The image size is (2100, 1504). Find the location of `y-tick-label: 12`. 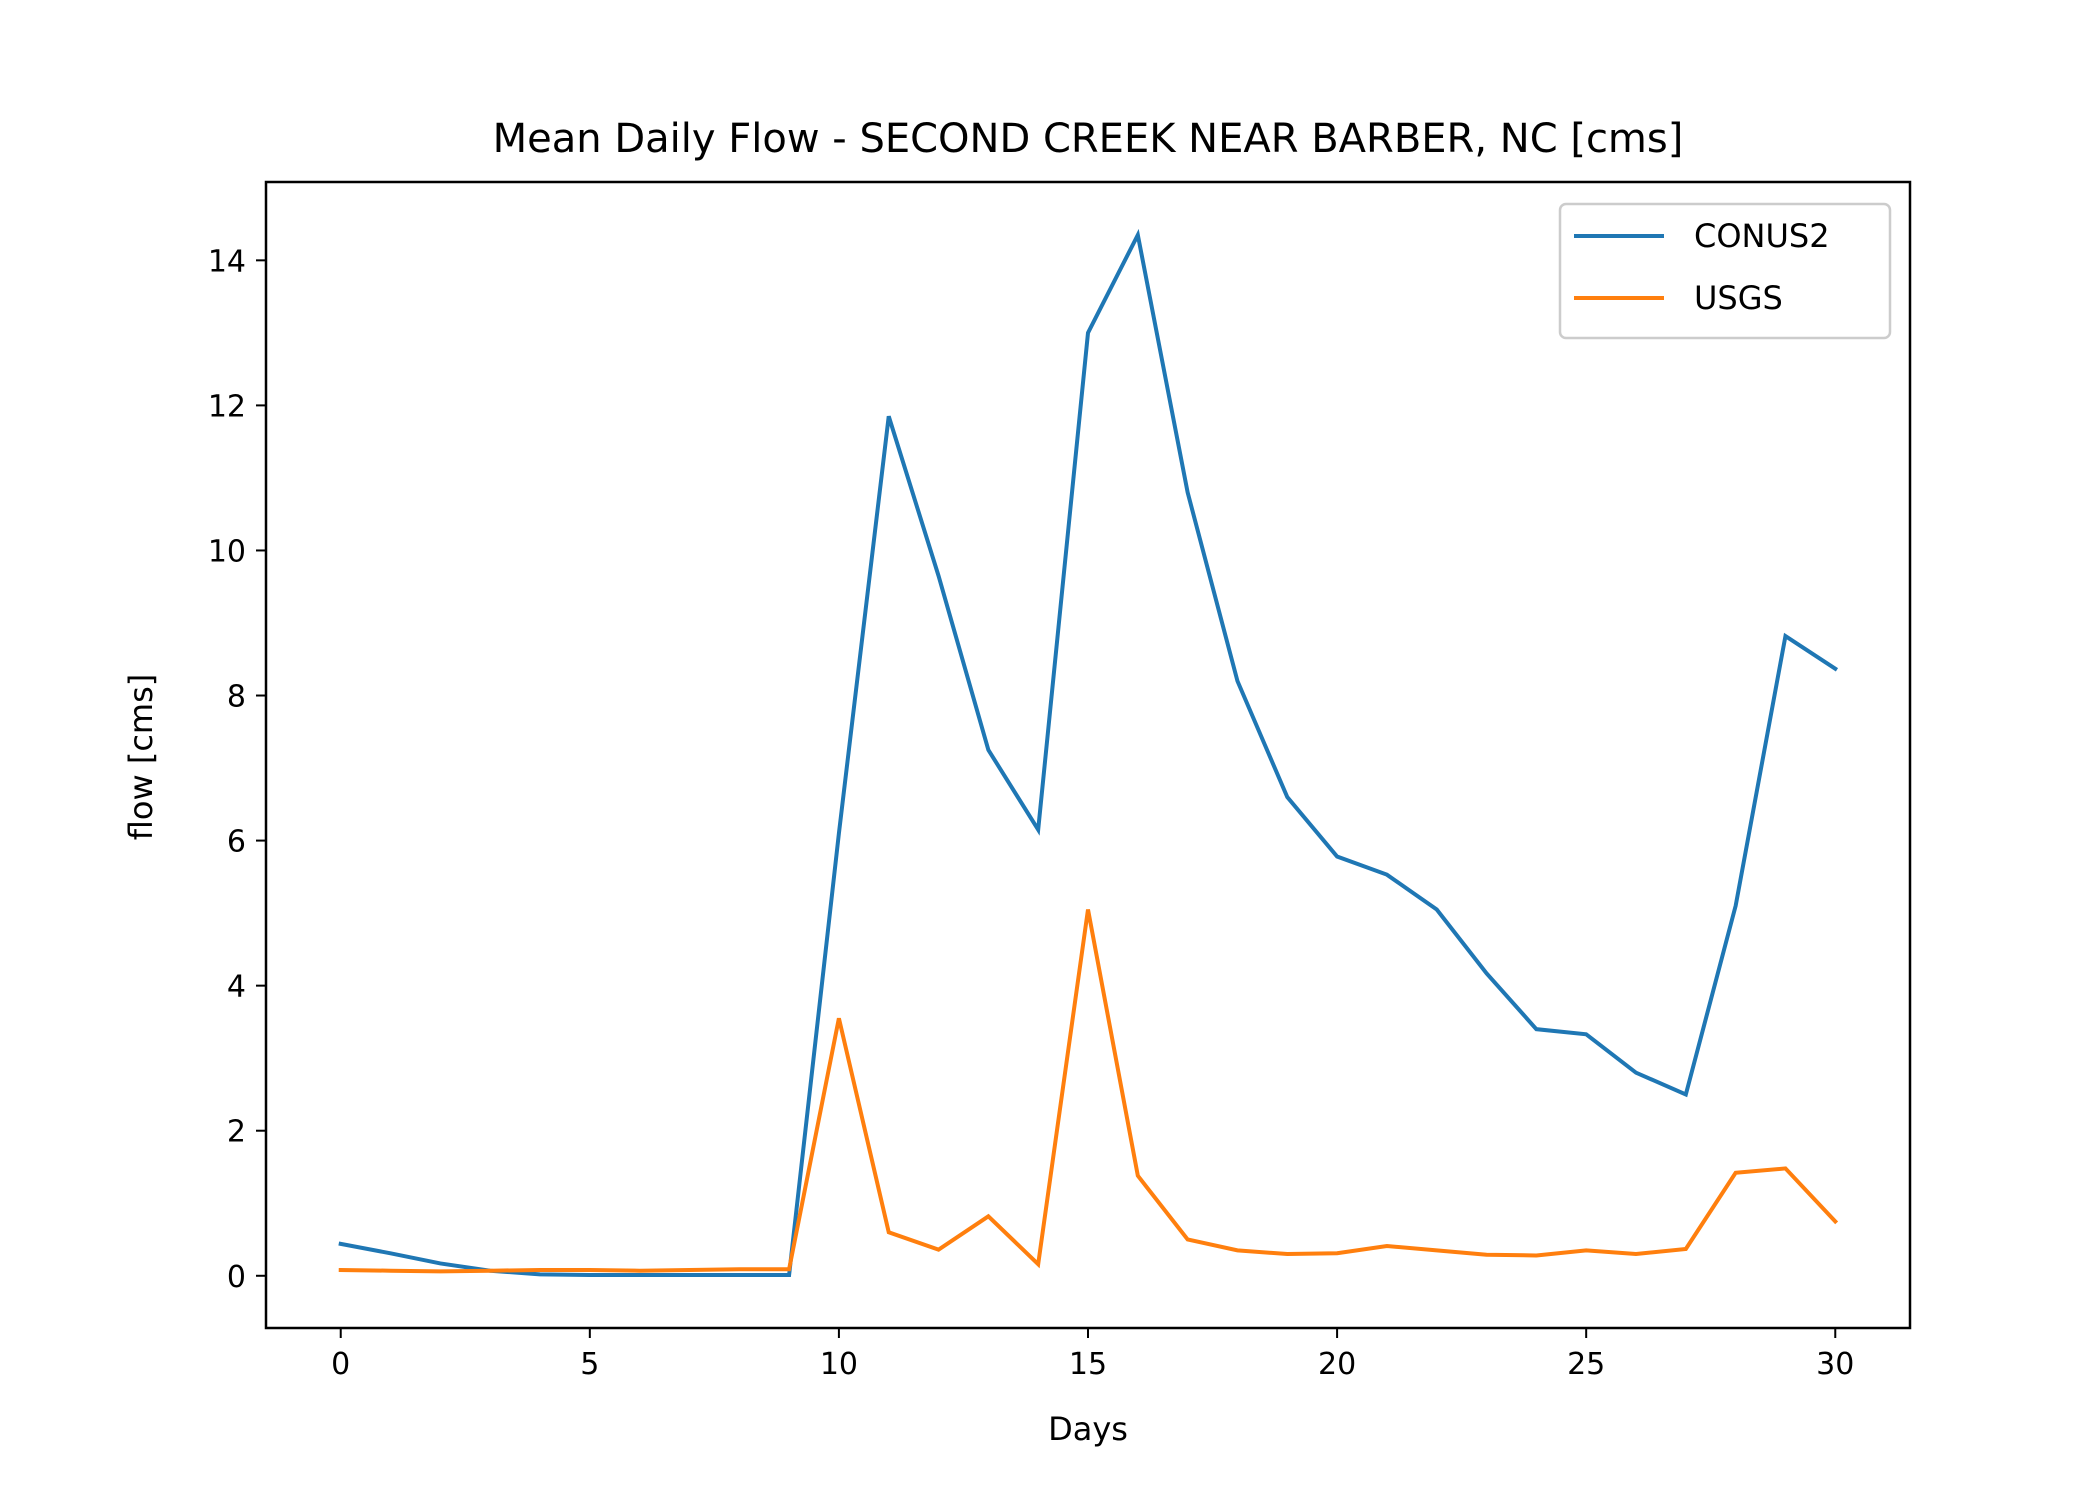

y-tick-label: 12 is located at coordinates (227, 406).